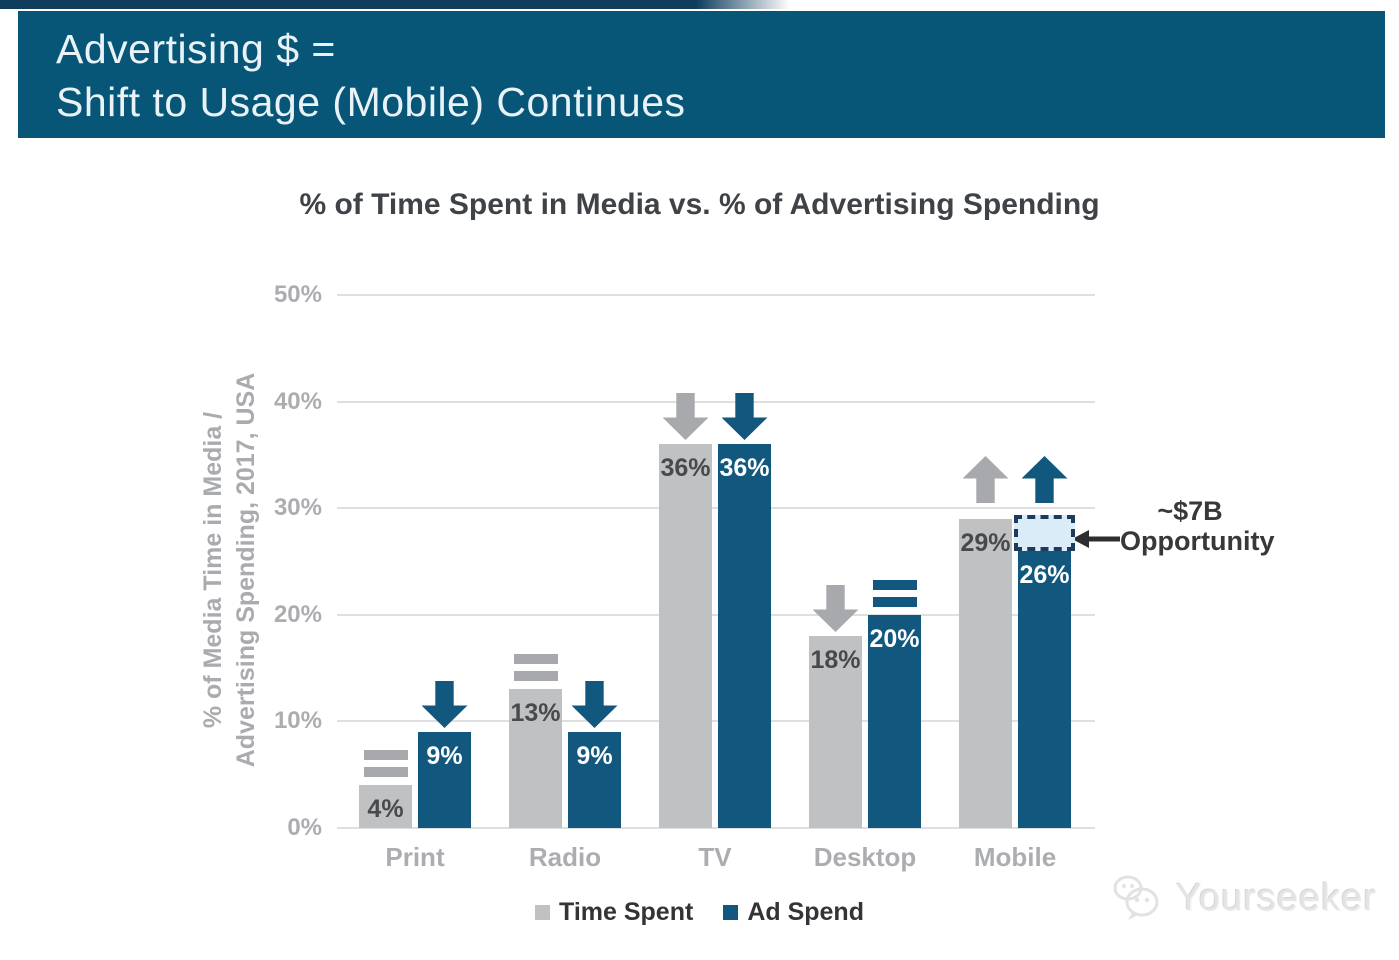 This screenshot has height=960, width=1399. I want to click on trend-flat-icon-desktop-ad-spend, so click(894, 593).